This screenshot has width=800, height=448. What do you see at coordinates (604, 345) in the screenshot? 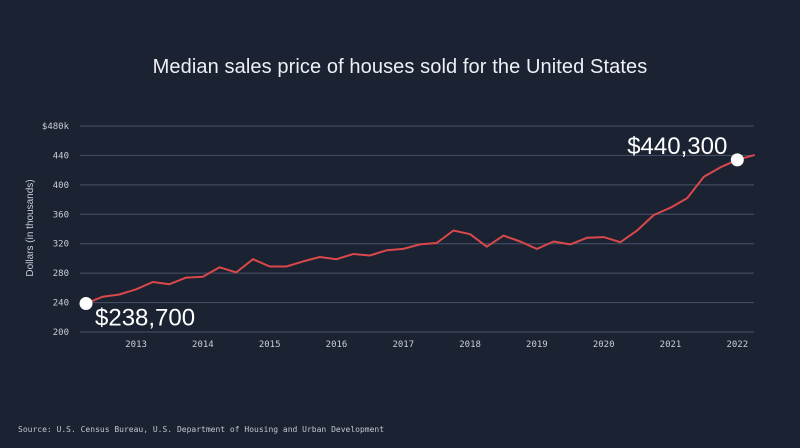
I see `x-tick-label: 2020` at bounding box center [604, 345].